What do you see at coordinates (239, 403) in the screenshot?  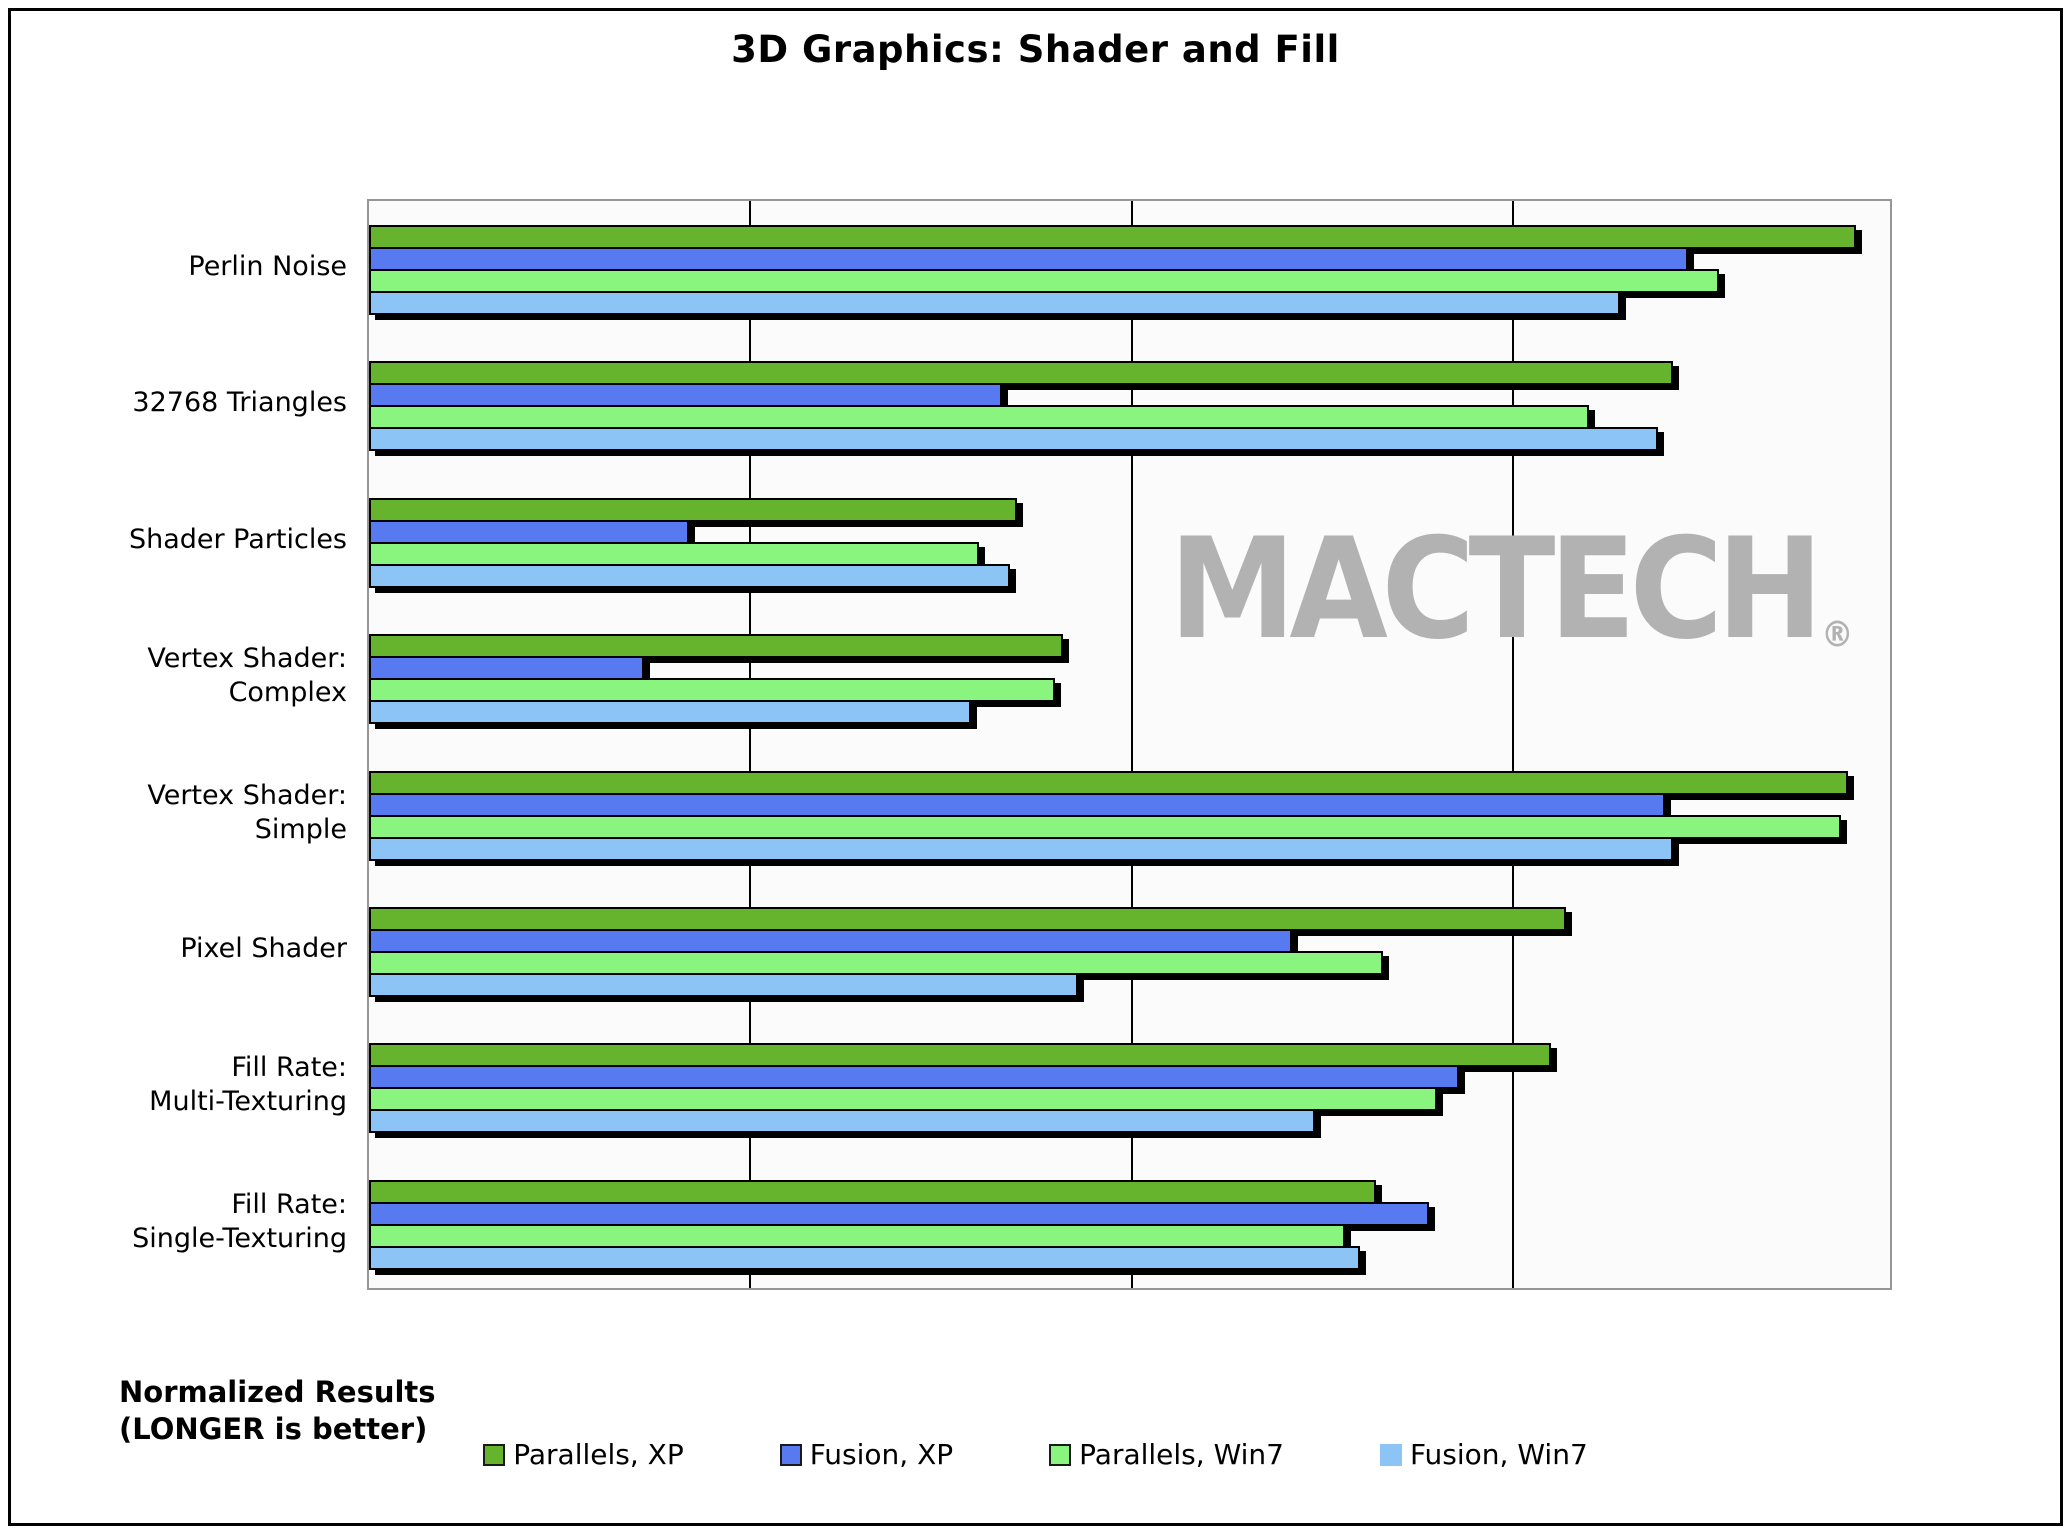 I see `category-label: 32768 Triangles` at bounding box center [239, 403].